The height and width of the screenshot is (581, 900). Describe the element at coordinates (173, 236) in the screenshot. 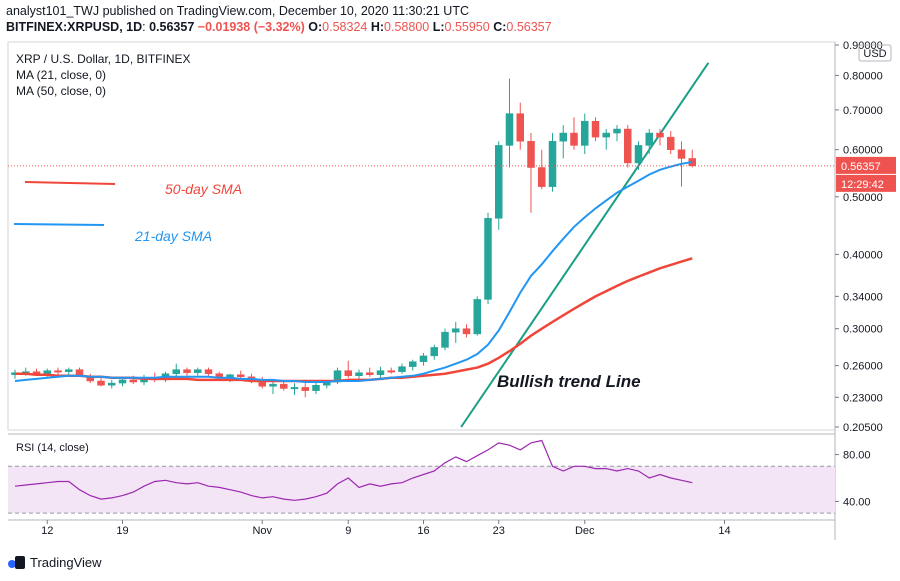

I see `sma21-annotation: 21-day SMA` at that location.